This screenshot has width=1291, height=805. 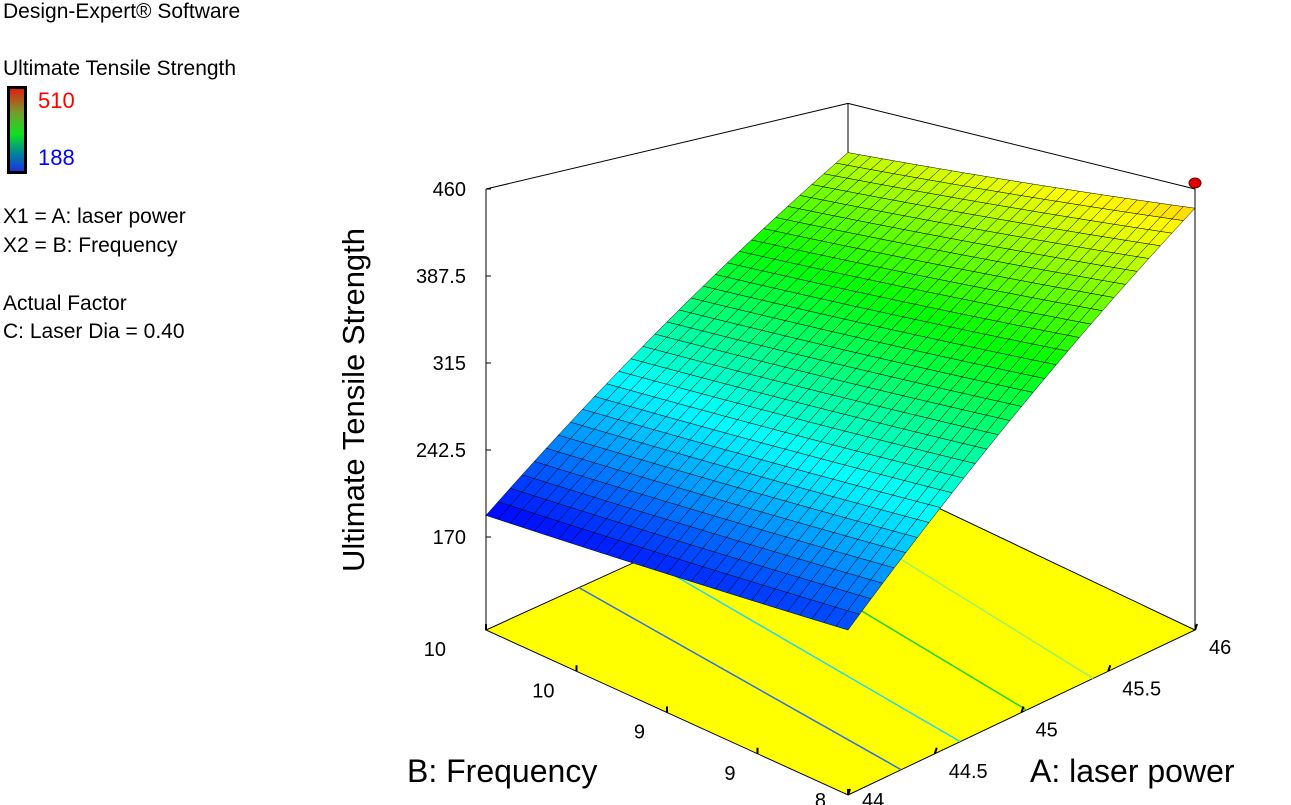 What do you see at coordinates (441, 277) in the screenshot?
I see `z-tick-label: 387.5` at bounding box center [441, 277].